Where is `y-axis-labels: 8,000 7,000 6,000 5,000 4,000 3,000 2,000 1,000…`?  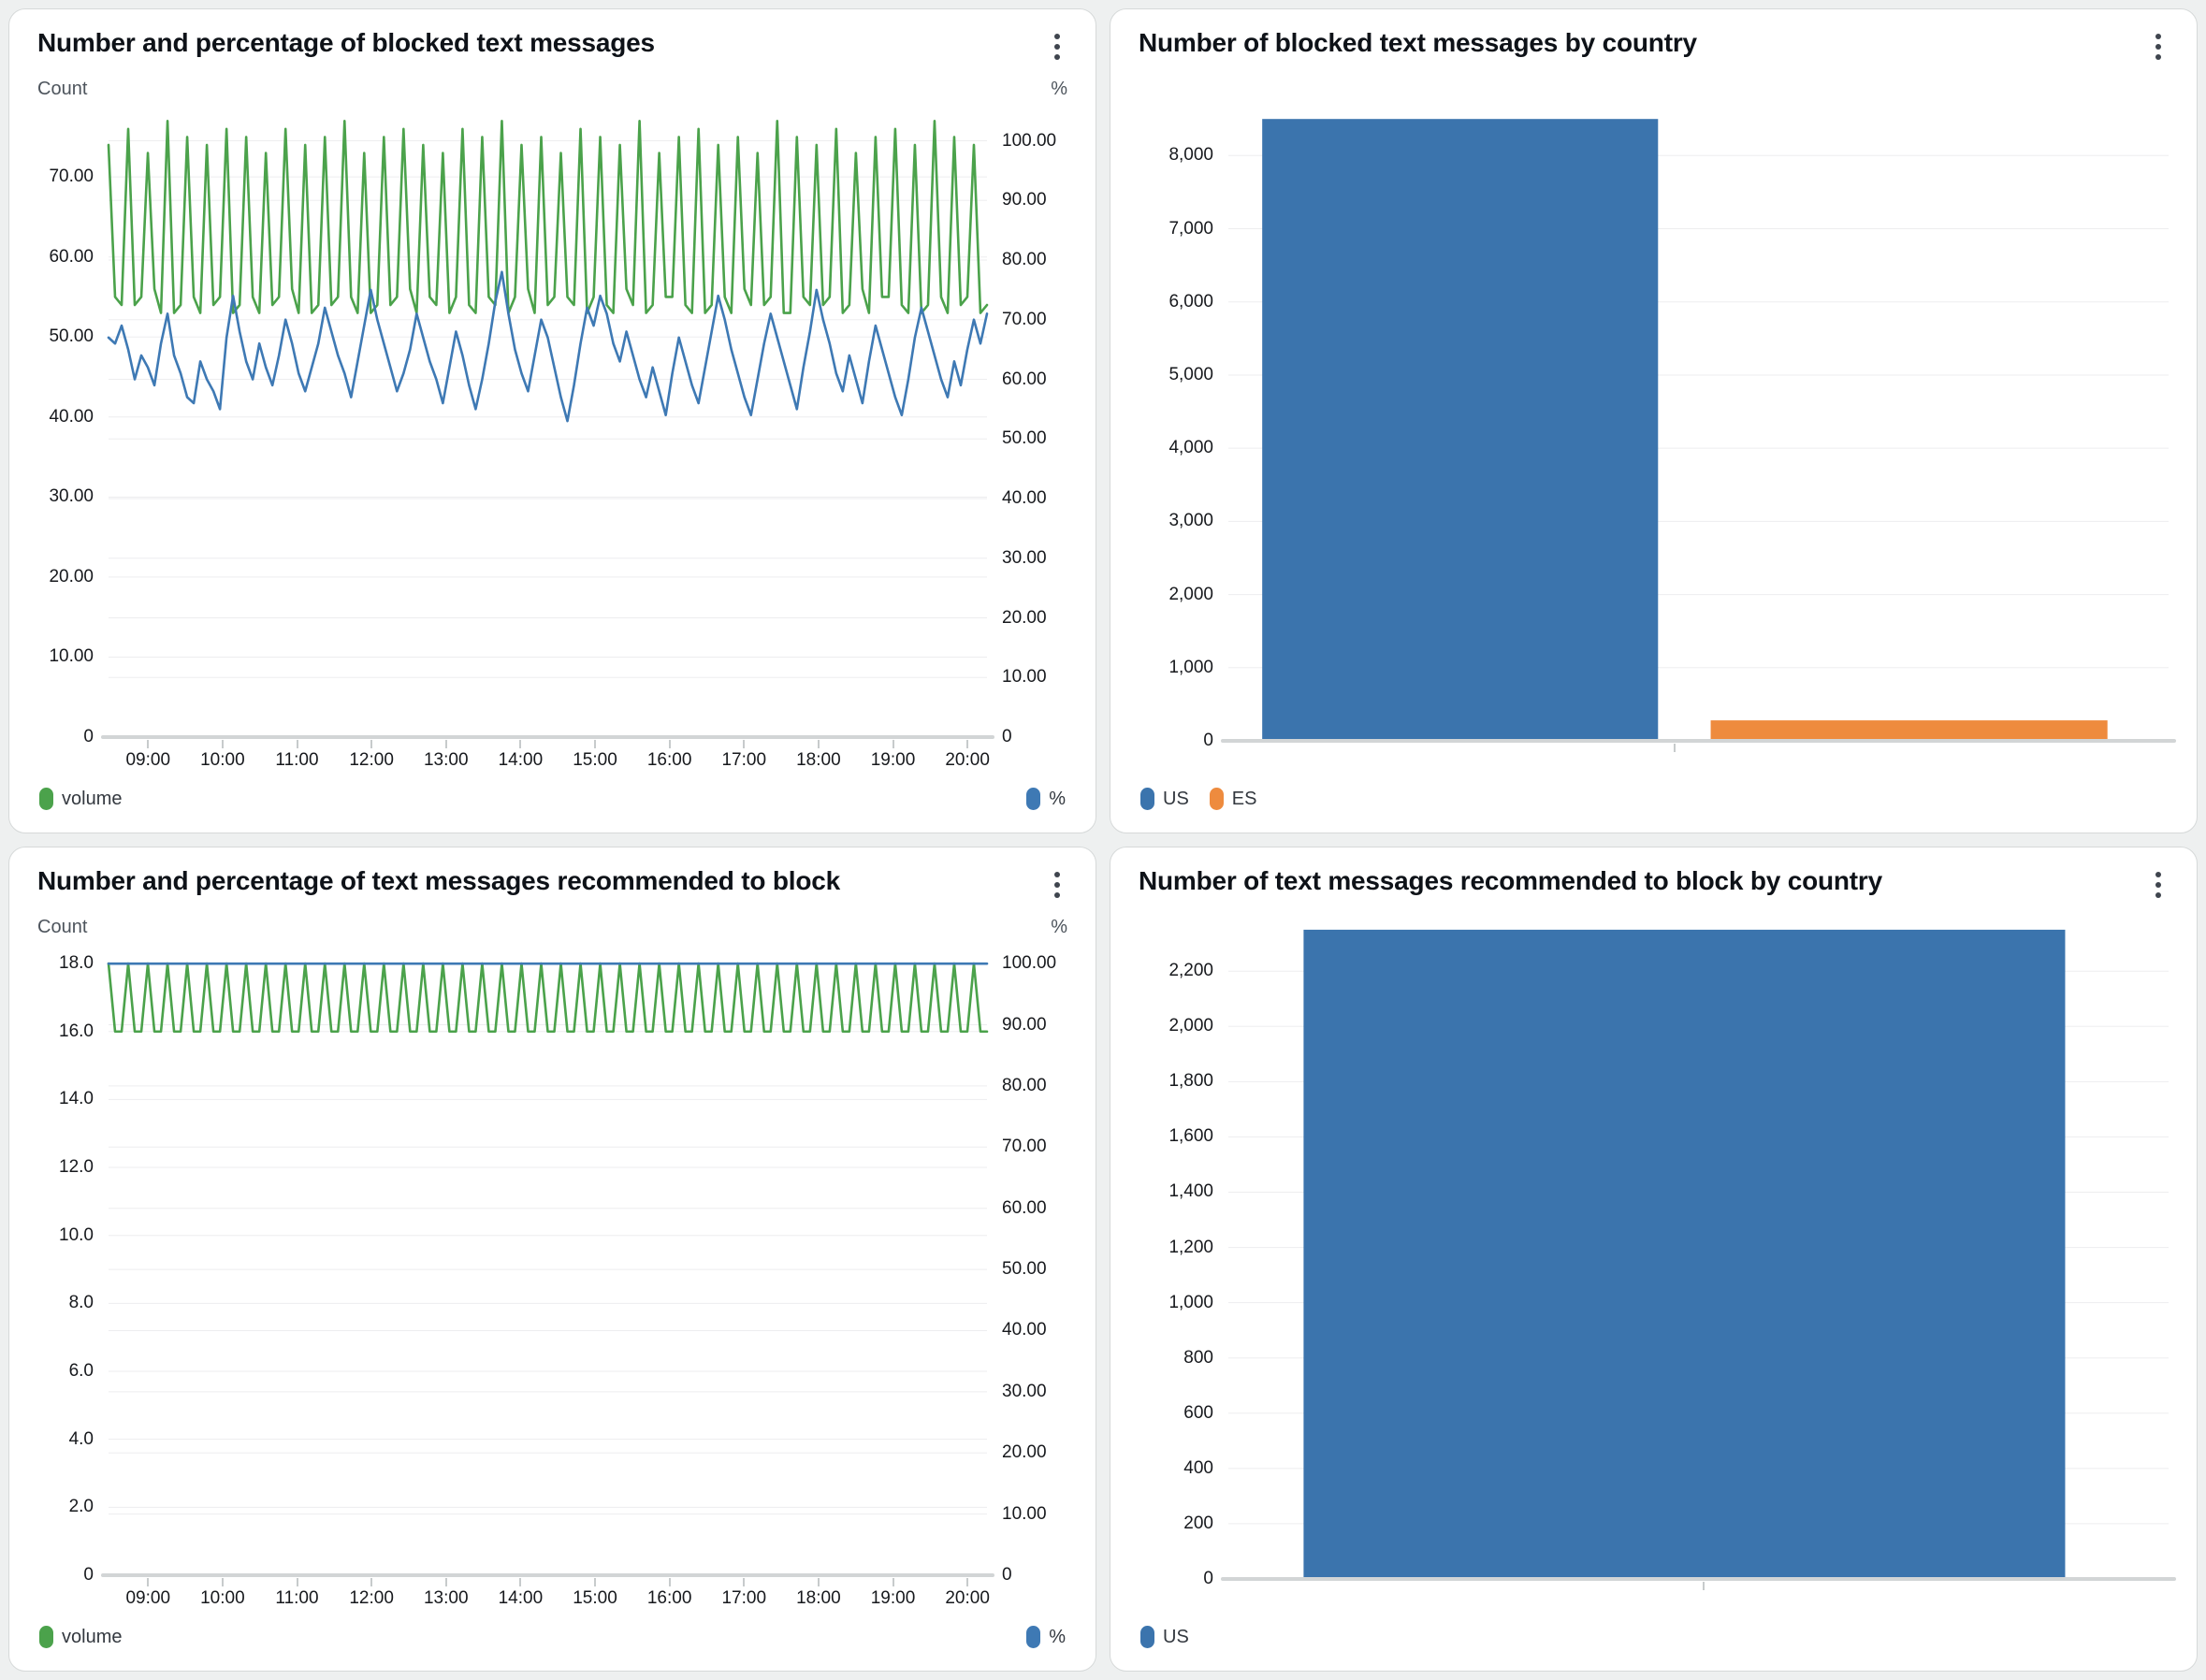
y-axis-labels: 8,000 7,000 6,000 5,000 4,000 3,000 2,000 1,000… is located at coordinates (1183, 418).